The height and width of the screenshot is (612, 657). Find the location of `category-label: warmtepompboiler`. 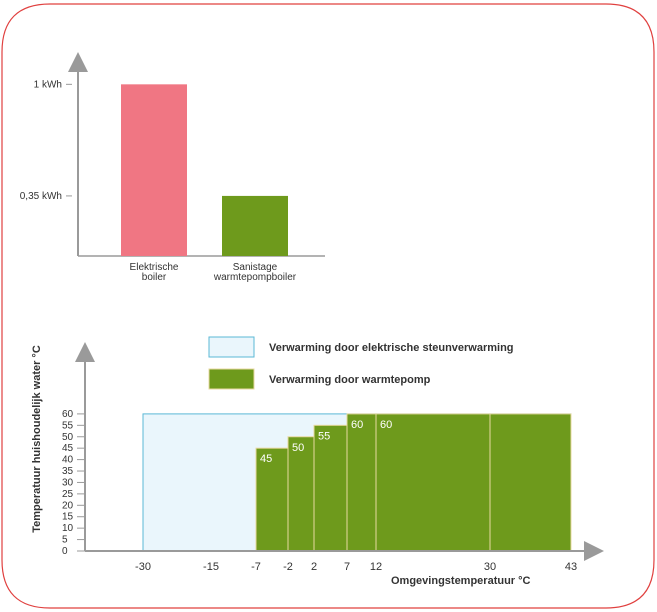

category-label: warmtepompboiler is located at coordinates (255, 277).